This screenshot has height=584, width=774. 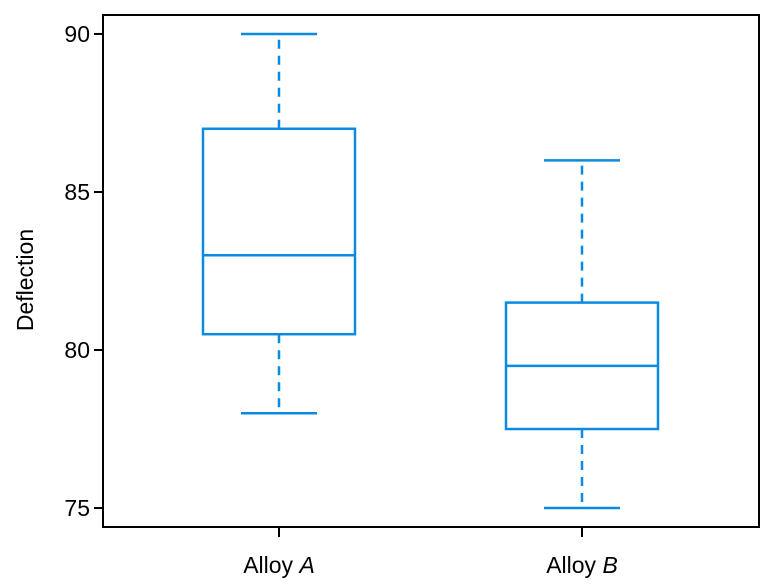 I want to click on y-axis: 75 80 85 90, so click(x=83, y=271).